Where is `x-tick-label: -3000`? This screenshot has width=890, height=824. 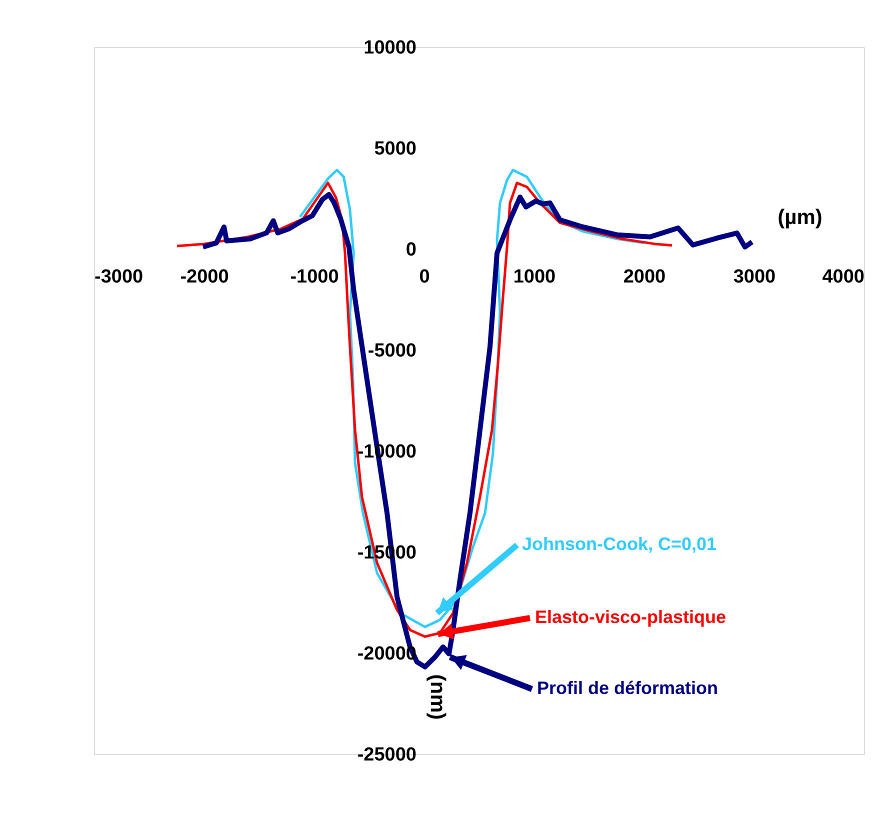
x-tick-label: -3000 is located at coordinates (119, 277).